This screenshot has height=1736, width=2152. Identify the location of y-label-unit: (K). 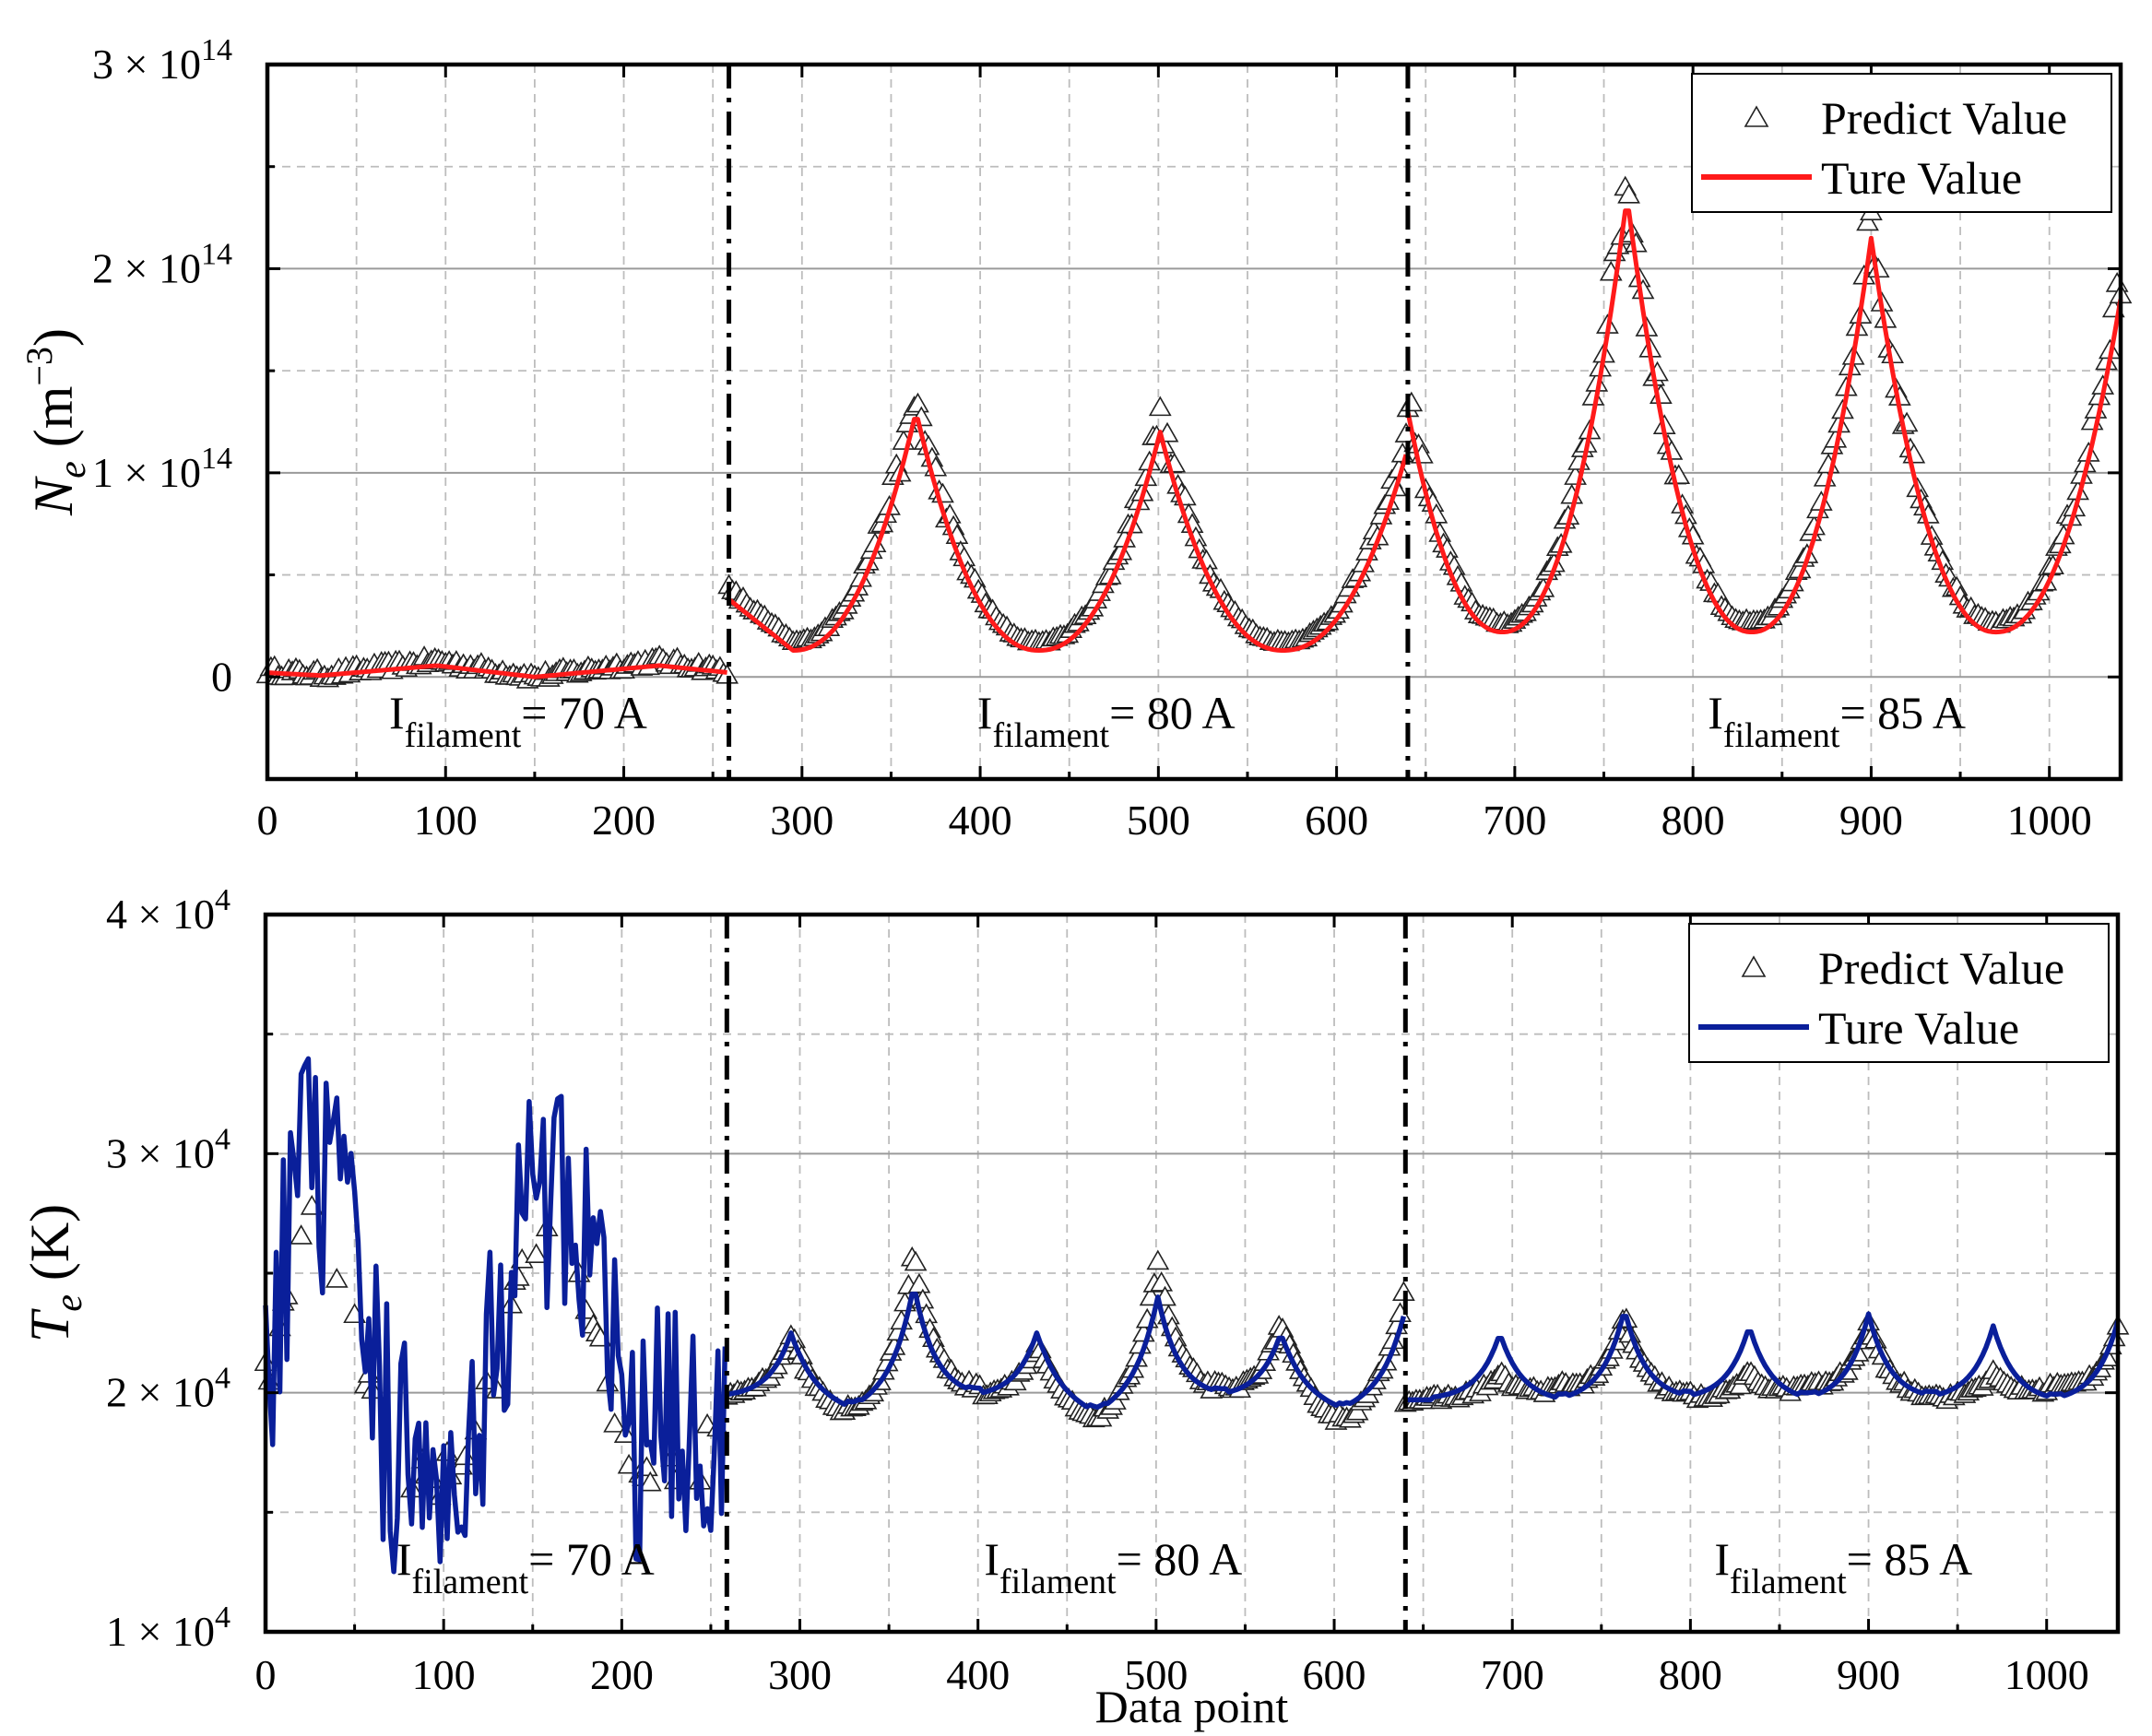
(49, 1249).